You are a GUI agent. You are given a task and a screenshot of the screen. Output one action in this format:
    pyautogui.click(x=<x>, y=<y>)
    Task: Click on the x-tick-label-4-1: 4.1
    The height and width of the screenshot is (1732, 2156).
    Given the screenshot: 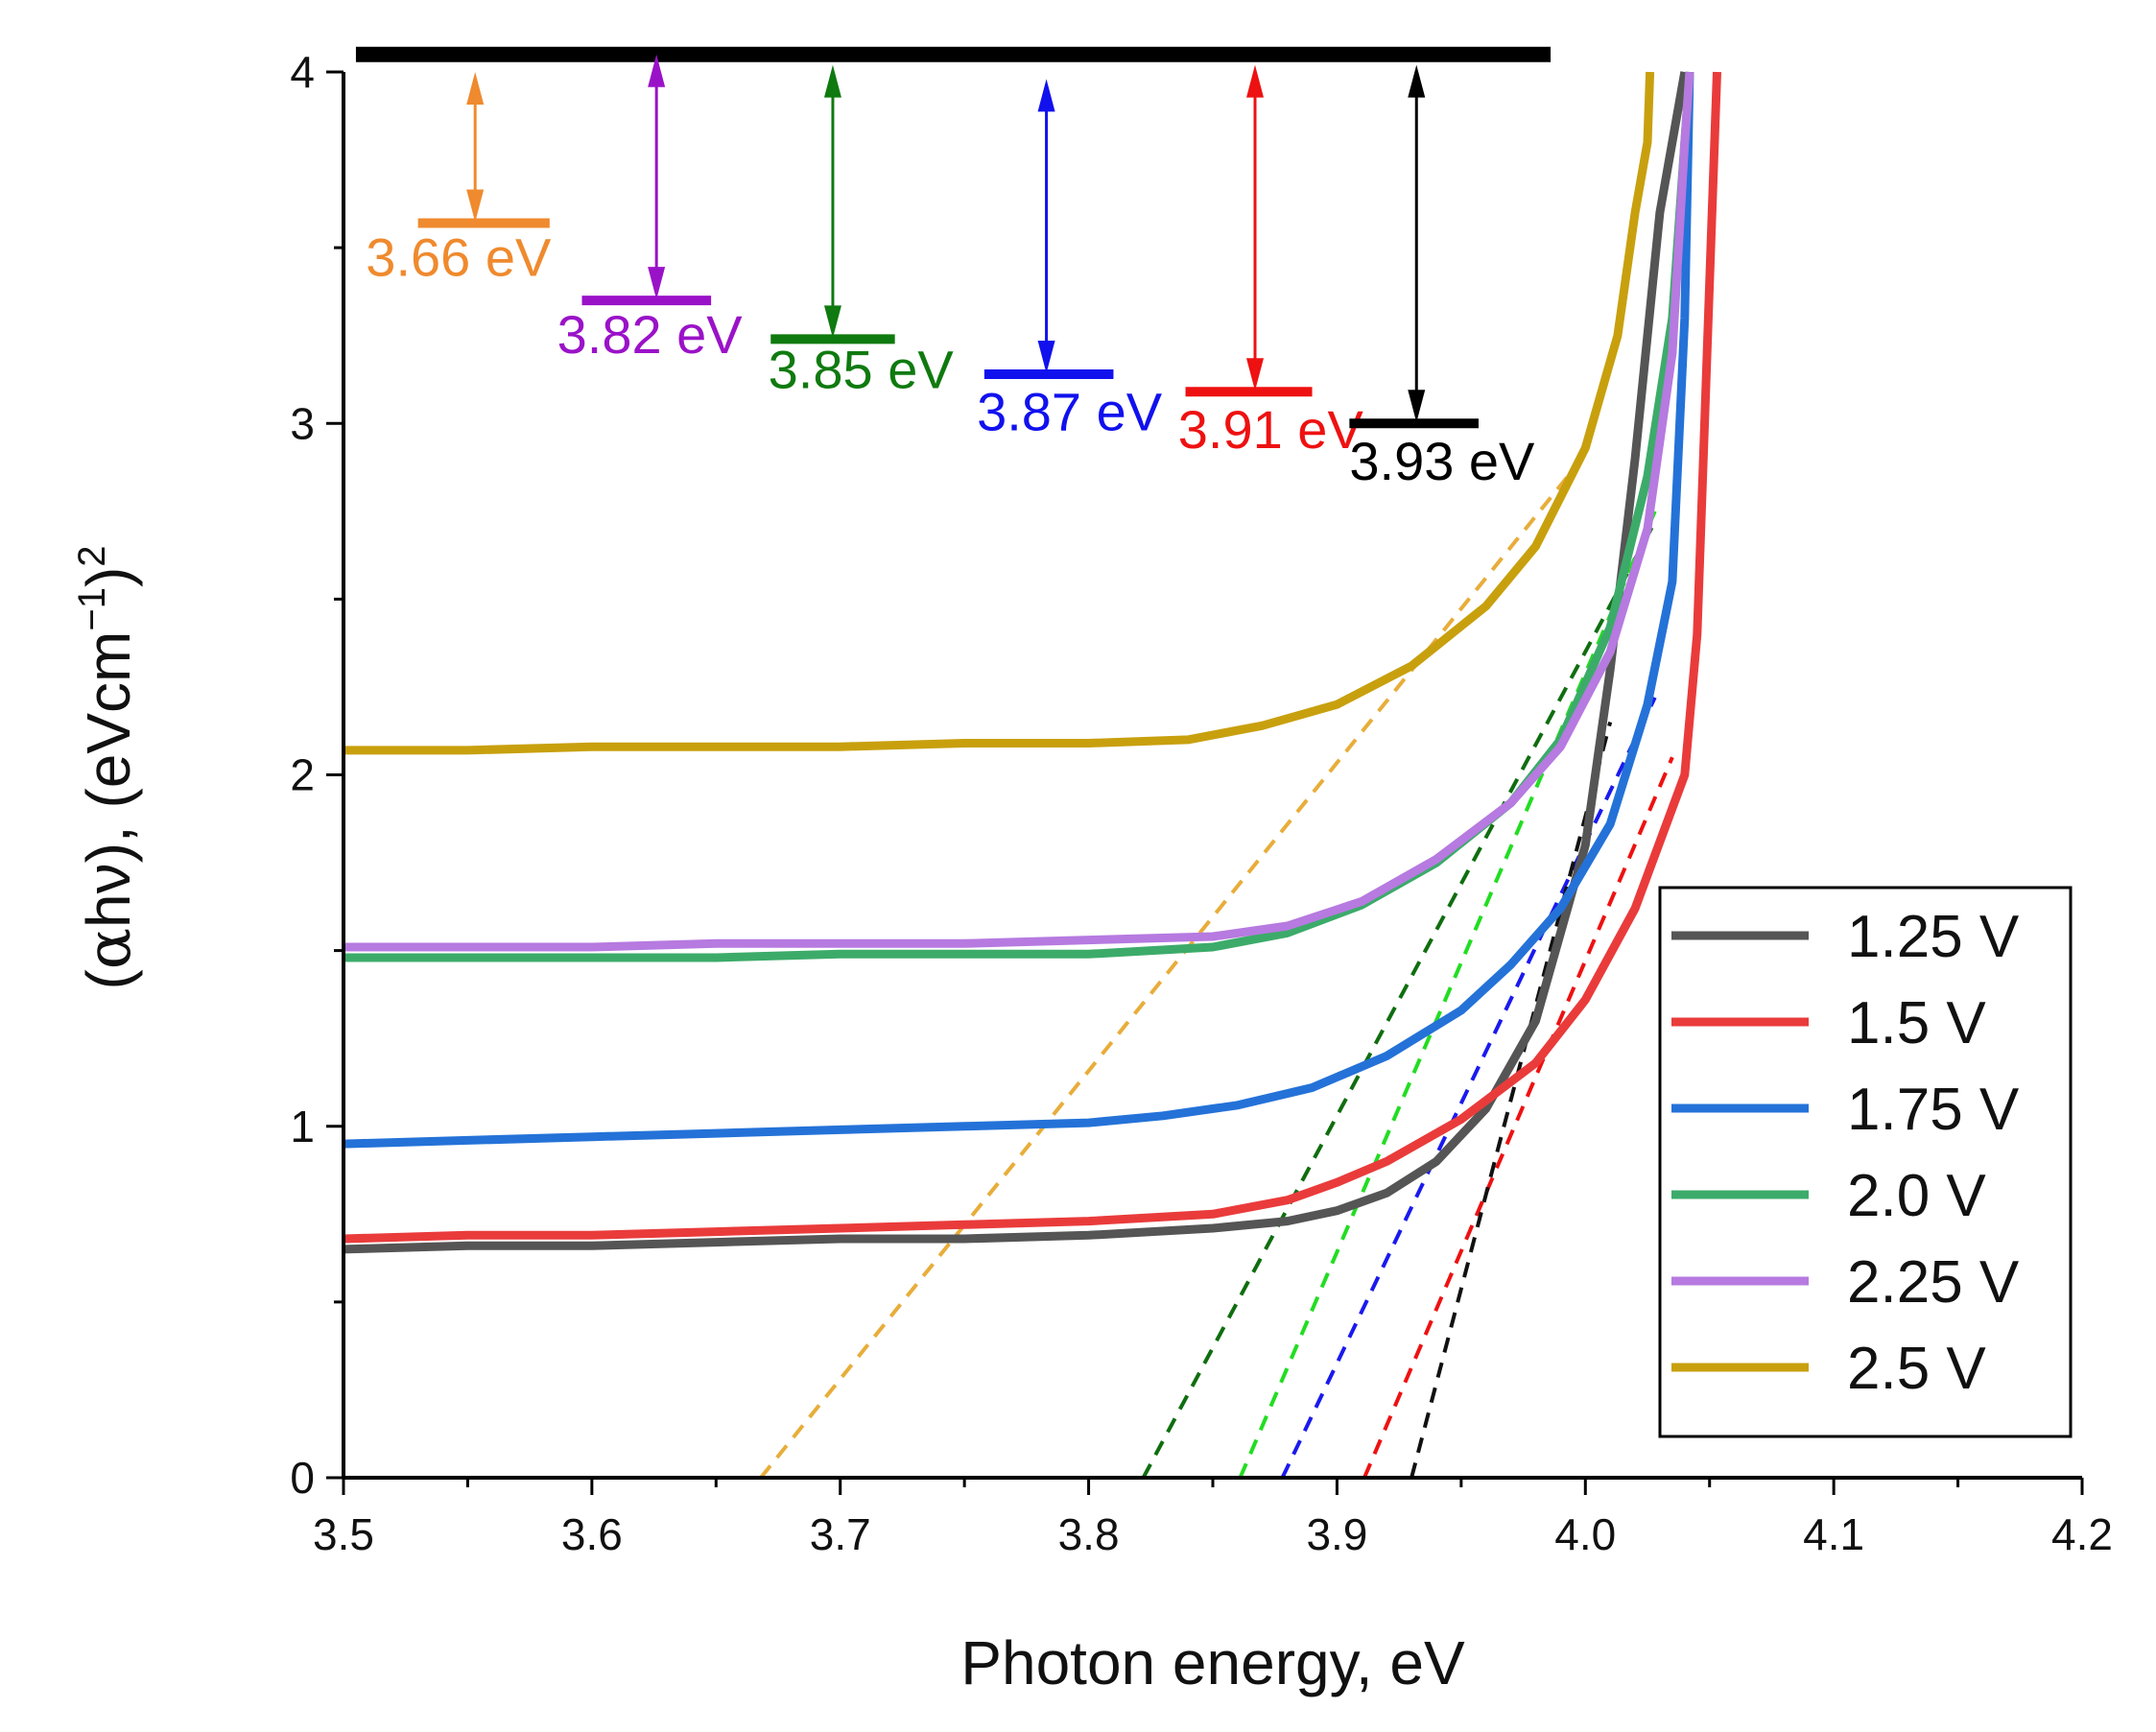 What is the action you would take?
    pyautogui.click(x=1833, y=1534)
    